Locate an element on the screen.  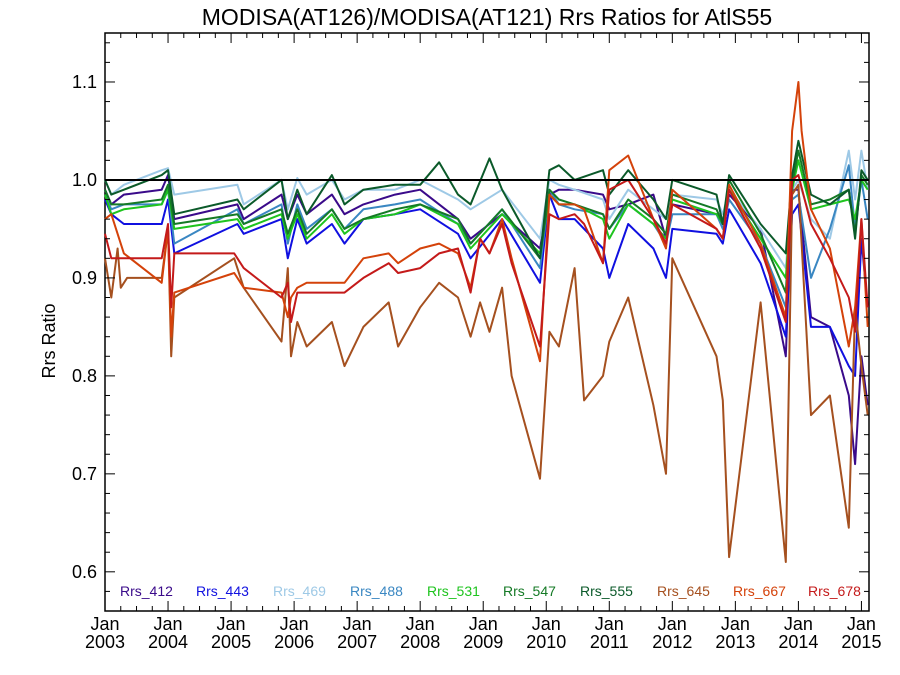
legend-entry-rrs-531: Rrs_531 is located at coordinates (453, 591).